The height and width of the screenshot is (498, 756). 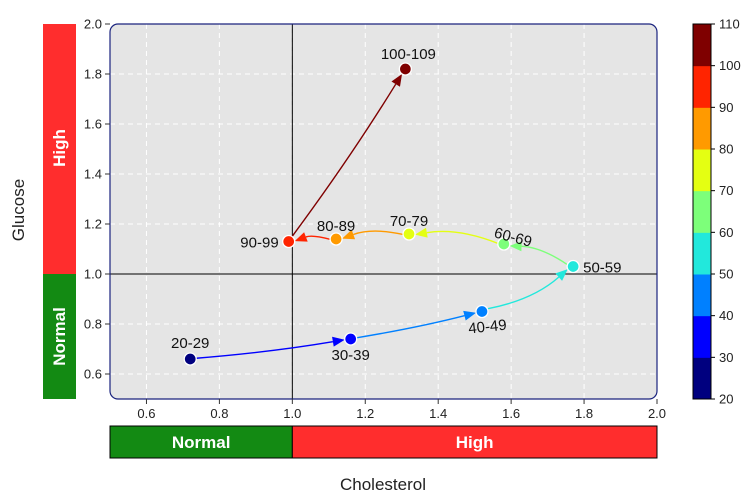 I want to click on colorbar-frame, so click(x=702, y=211).